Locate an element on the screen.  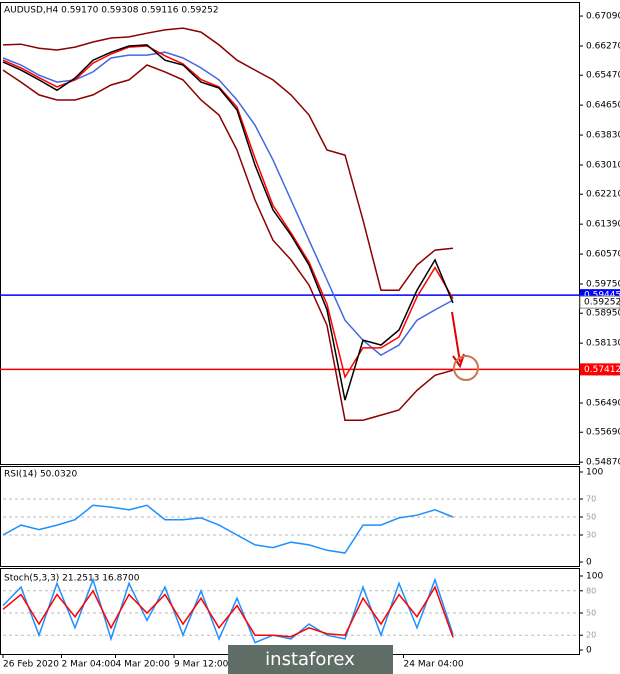
level-label: 20 is located at coordinates (591, 635).